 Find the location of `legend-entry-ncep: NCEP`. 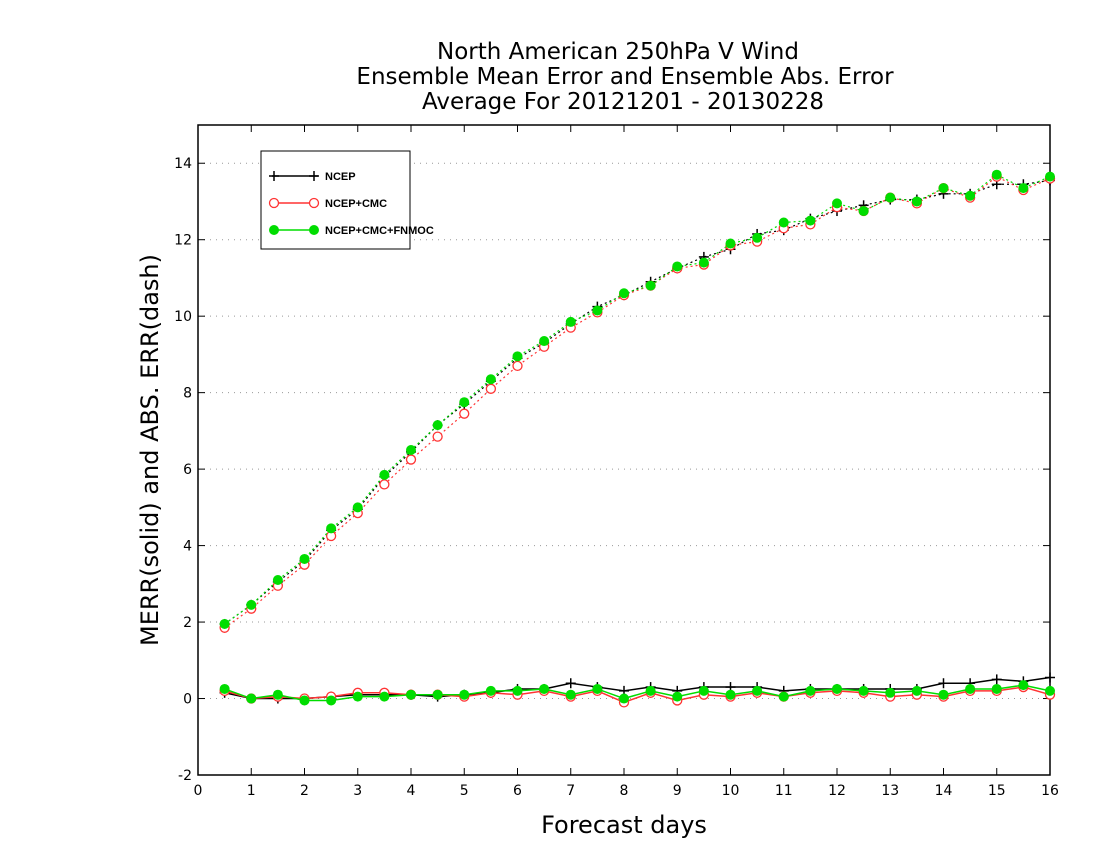

legend-entry-ncep: NCEP is located at coordinates (312, 177).